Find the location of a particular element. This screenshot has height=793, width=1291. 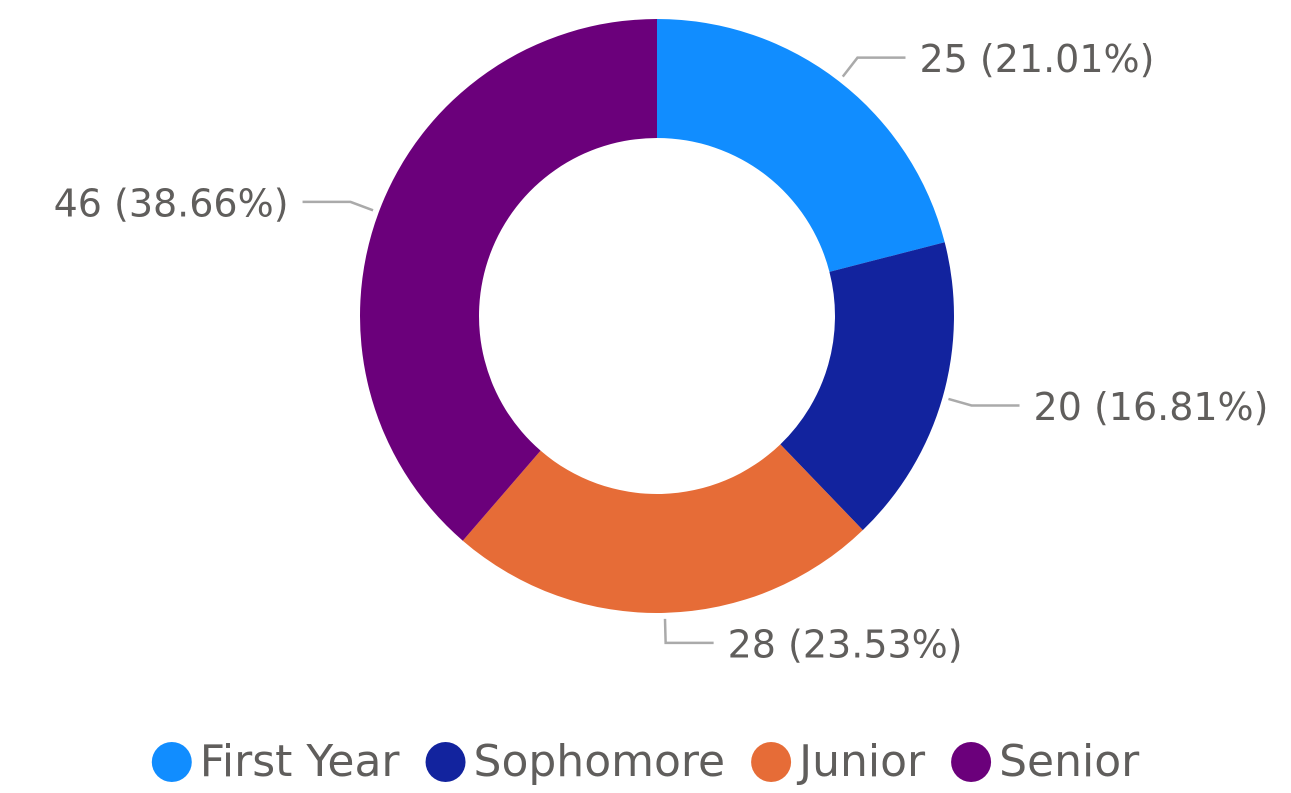

legend-label: Sophomore is located at coordinates (600, 761).